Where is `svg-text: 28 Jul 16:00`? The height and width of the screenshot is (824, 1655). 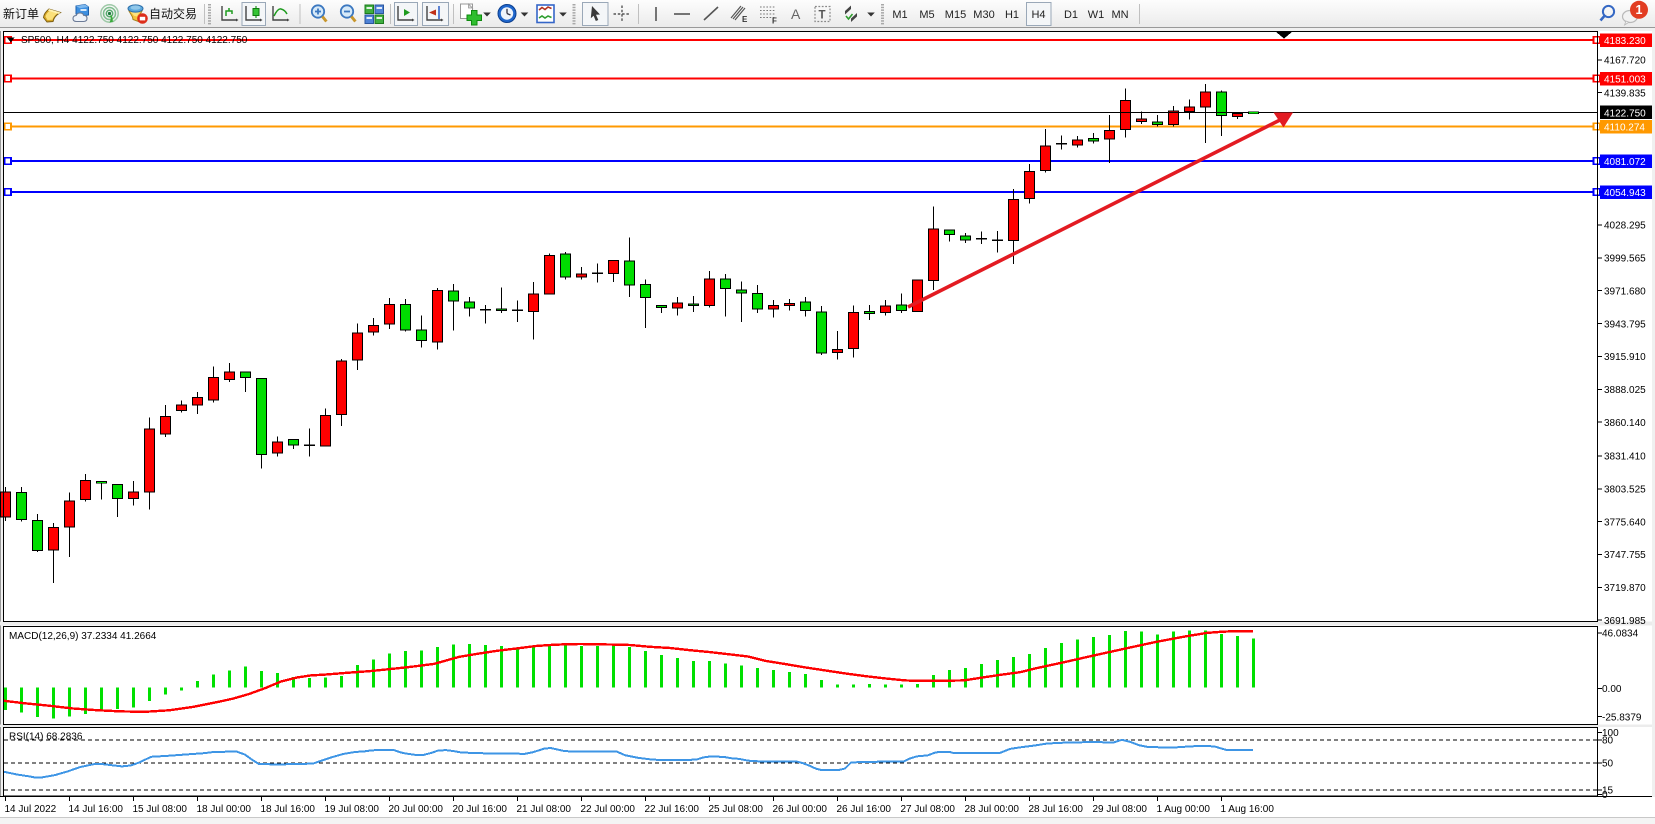
svg-text: 28 Jul 16:00 is located at coordinates (1056, 809).